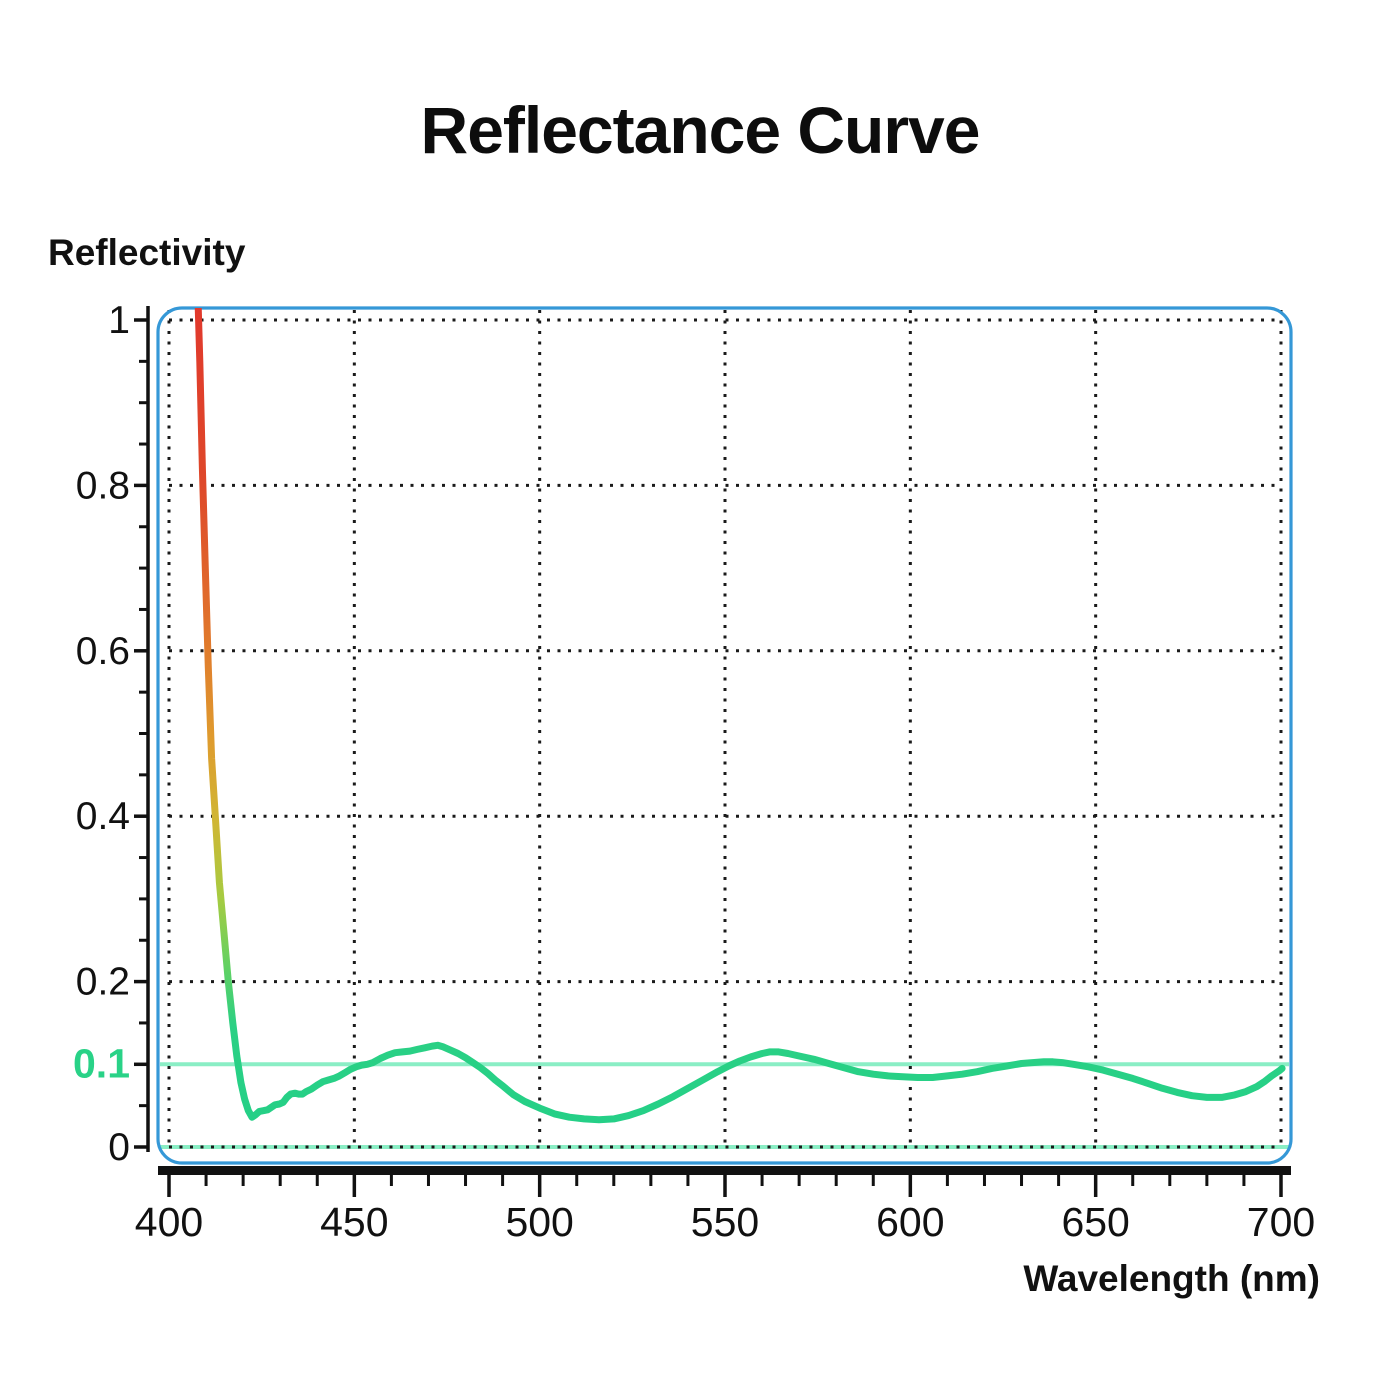  What do you see at coordinates (539, 1222) in the screenshot?
I see `x-tick-label-500: 500` at bounding box center [539, 1222].